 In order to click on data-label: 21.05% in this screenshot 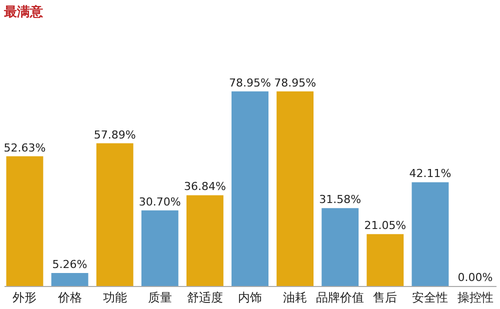, I will do `click(385, 225)`.